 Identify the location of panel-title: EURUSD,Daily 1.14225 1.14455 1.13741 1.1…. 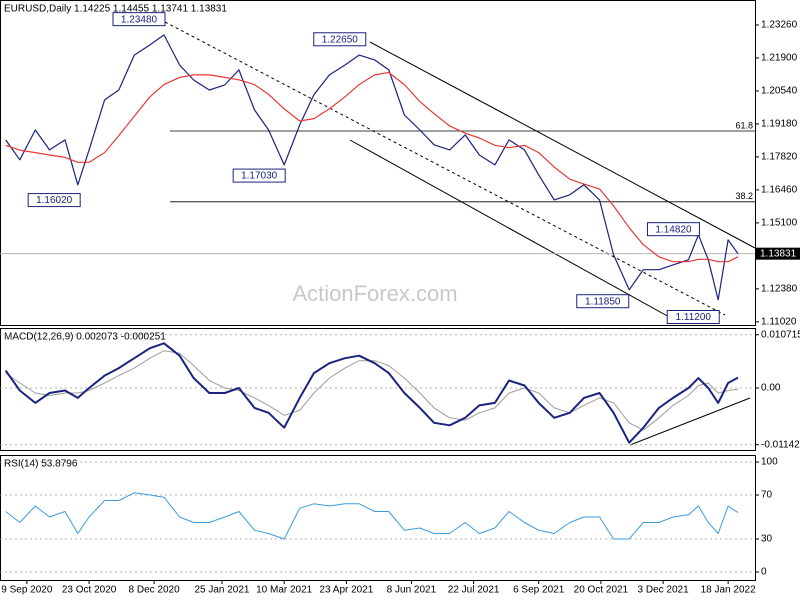
(115, 9).